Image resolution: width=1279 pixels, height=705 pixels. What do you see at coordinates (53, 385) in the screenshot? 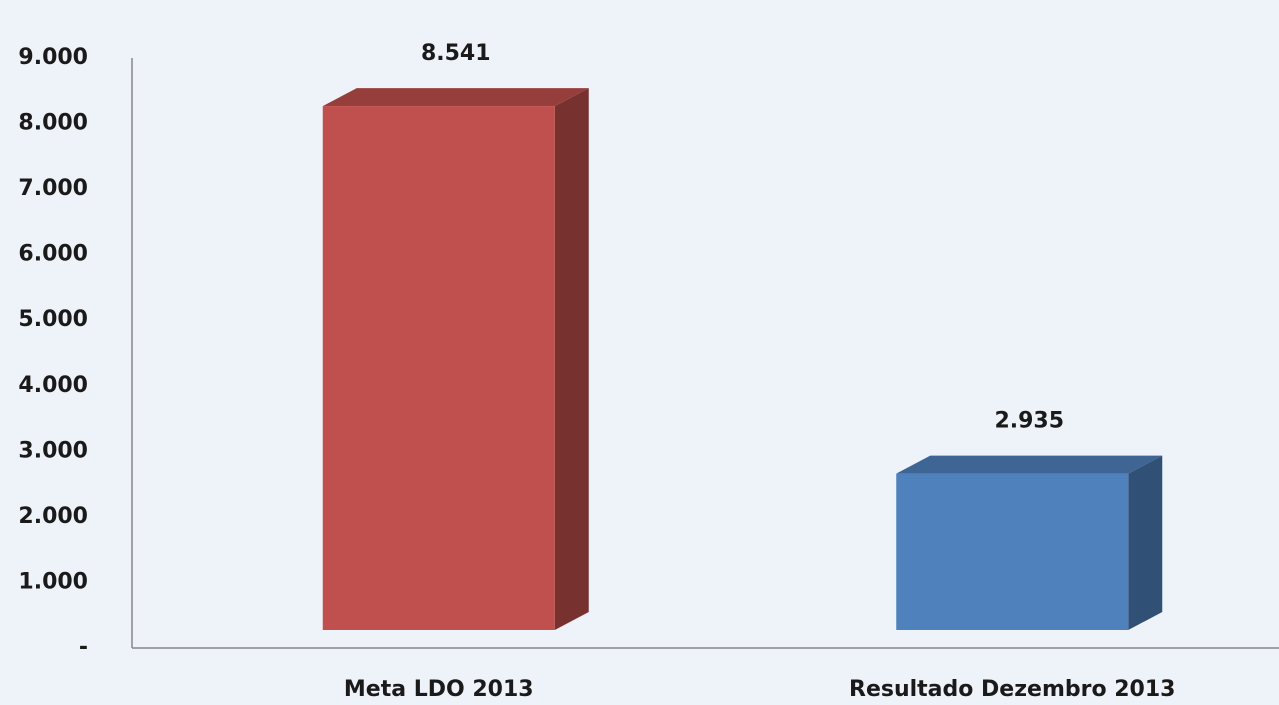
I see `y-tick-label: 4.000` at bounding box center [53, 385].